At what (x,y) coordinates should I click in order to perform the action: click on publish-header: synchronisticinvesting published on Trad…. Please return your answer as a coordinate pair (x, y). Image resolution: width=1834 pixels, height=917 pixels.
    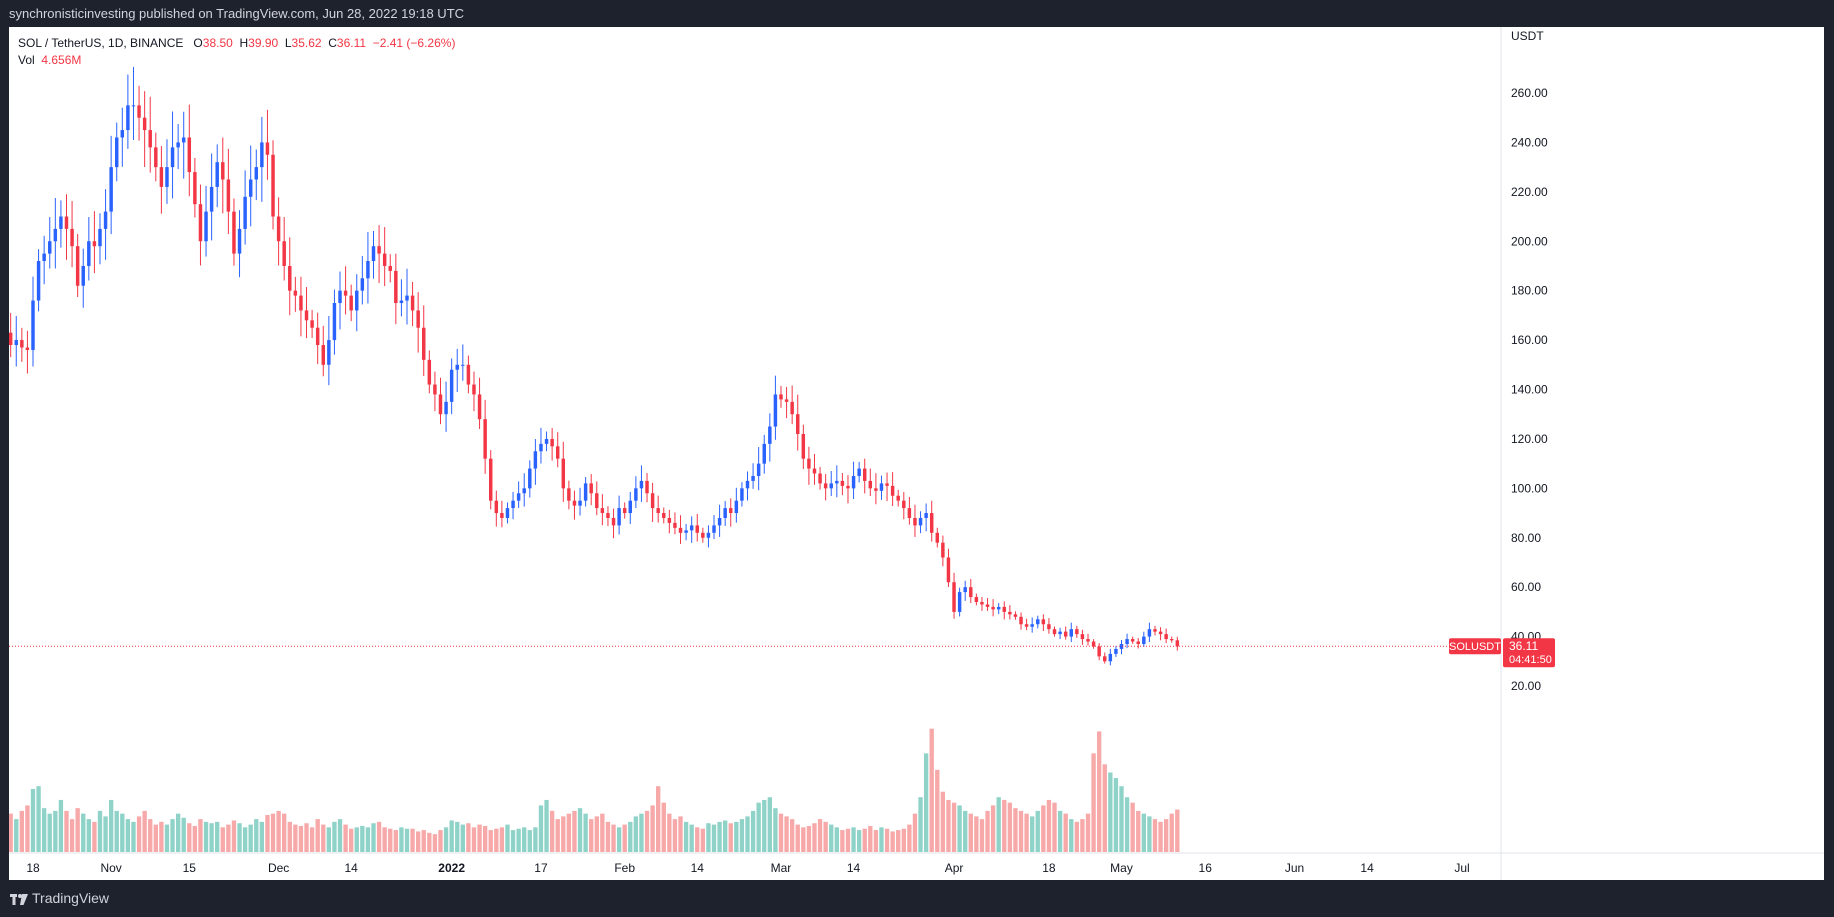
    Looking at the image, I should click on (917, 14).